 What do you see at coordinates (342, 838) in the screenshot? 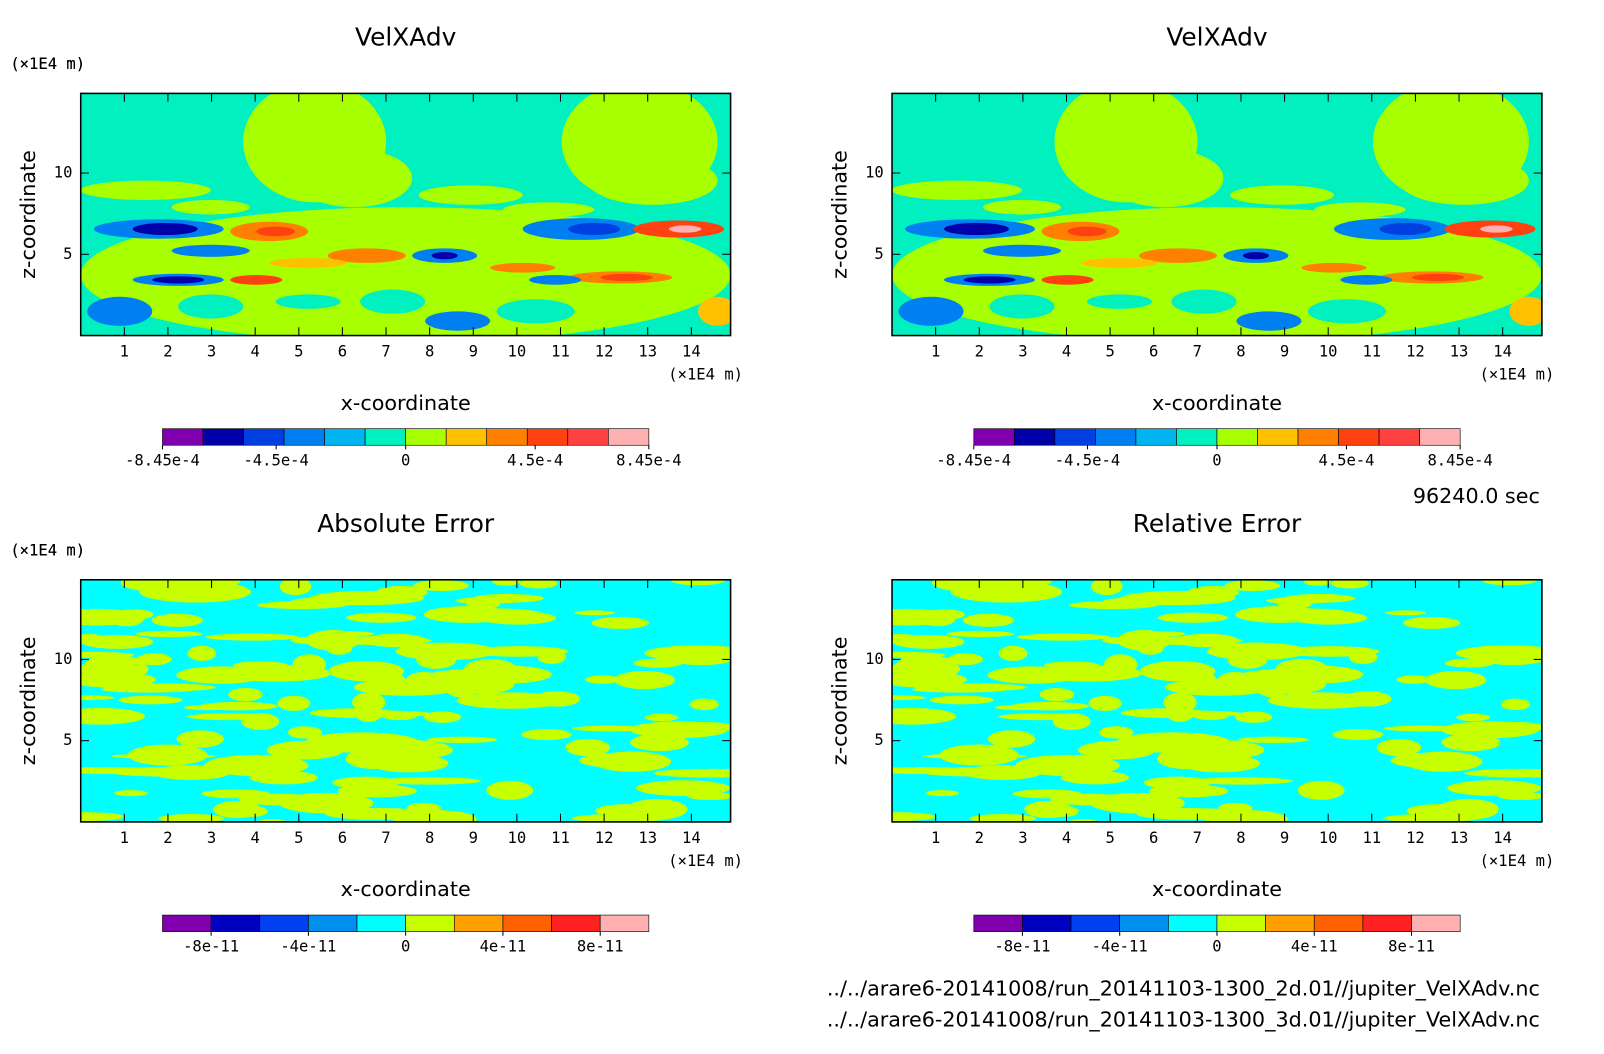
I see `x-tick-label: 6` at bounding box center [342, 838].